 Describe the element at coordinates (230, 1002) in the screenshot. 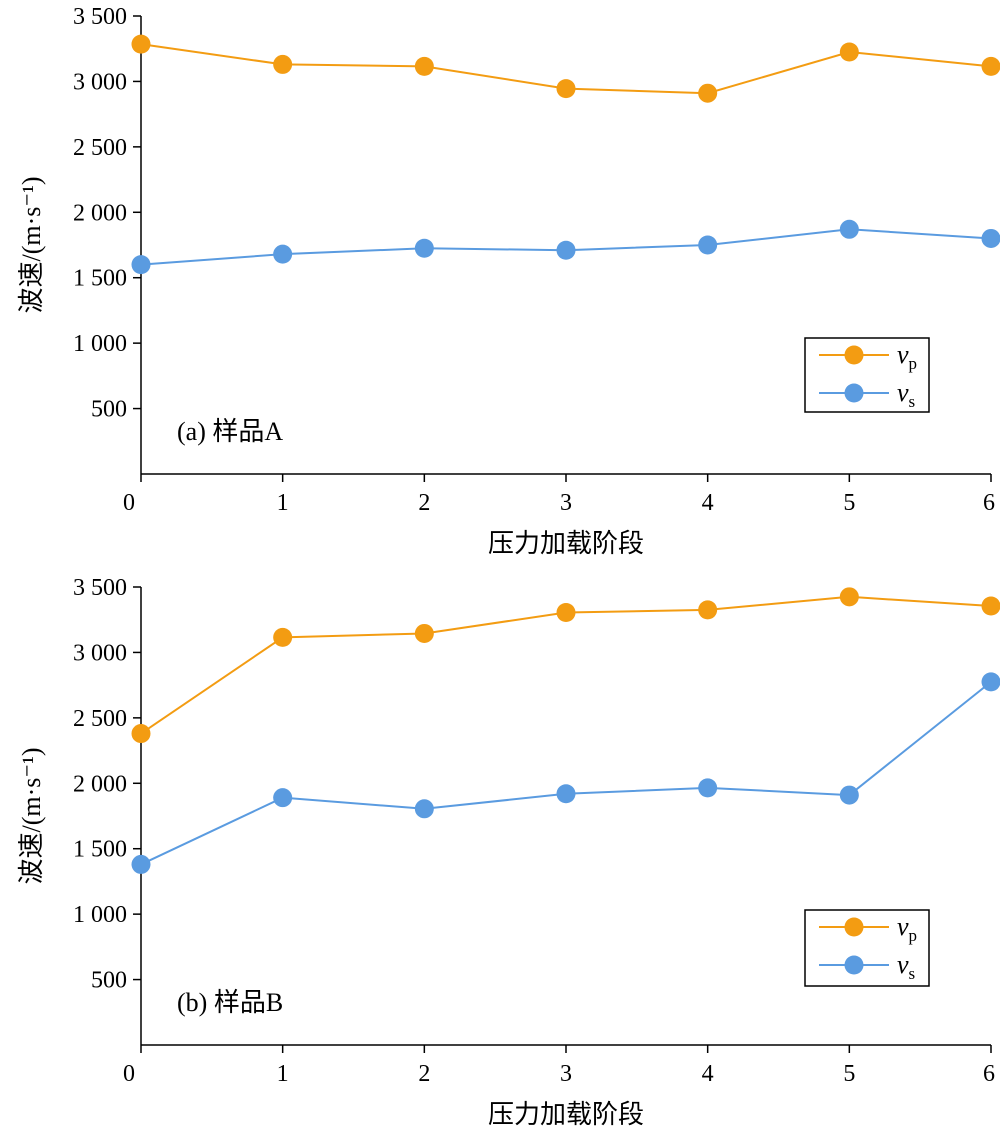

I see `panel-annotation: (b) 样品B` at that location.